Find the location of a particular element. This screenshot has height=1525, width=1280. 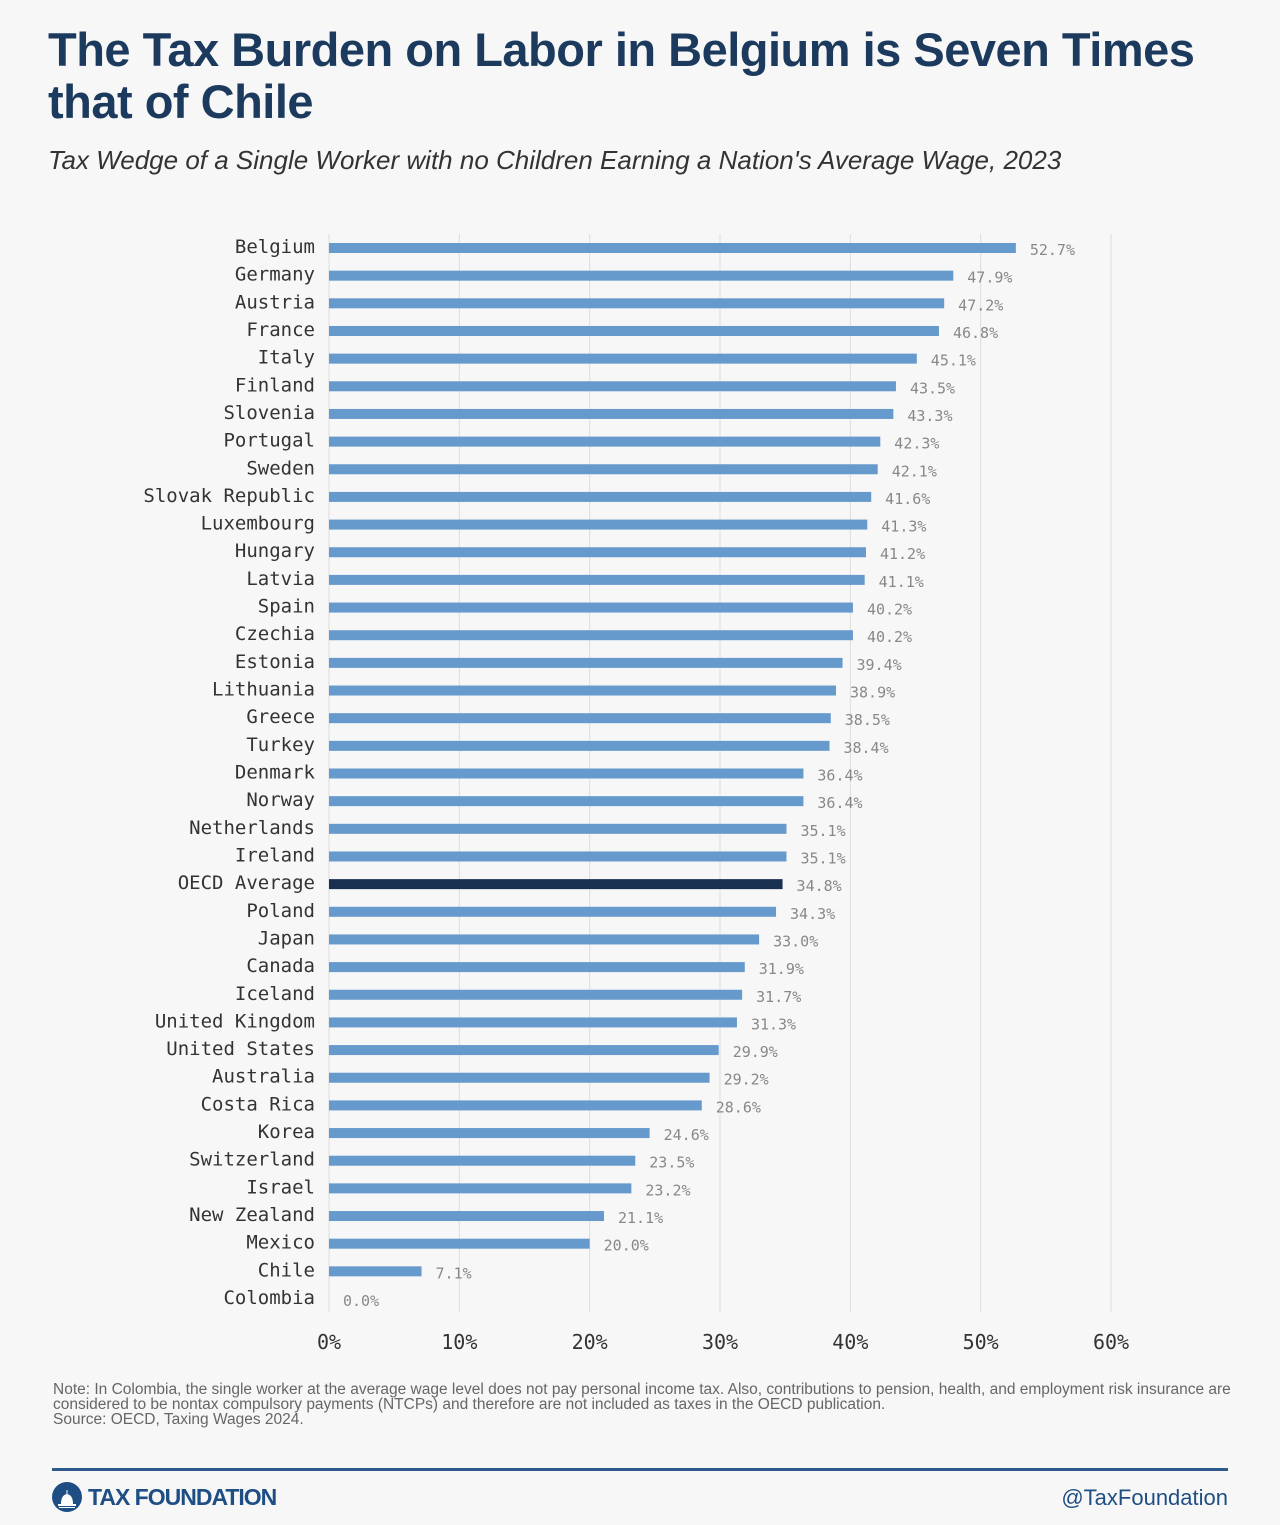

value-label: 41.1% is located at coordinates (901, 582).